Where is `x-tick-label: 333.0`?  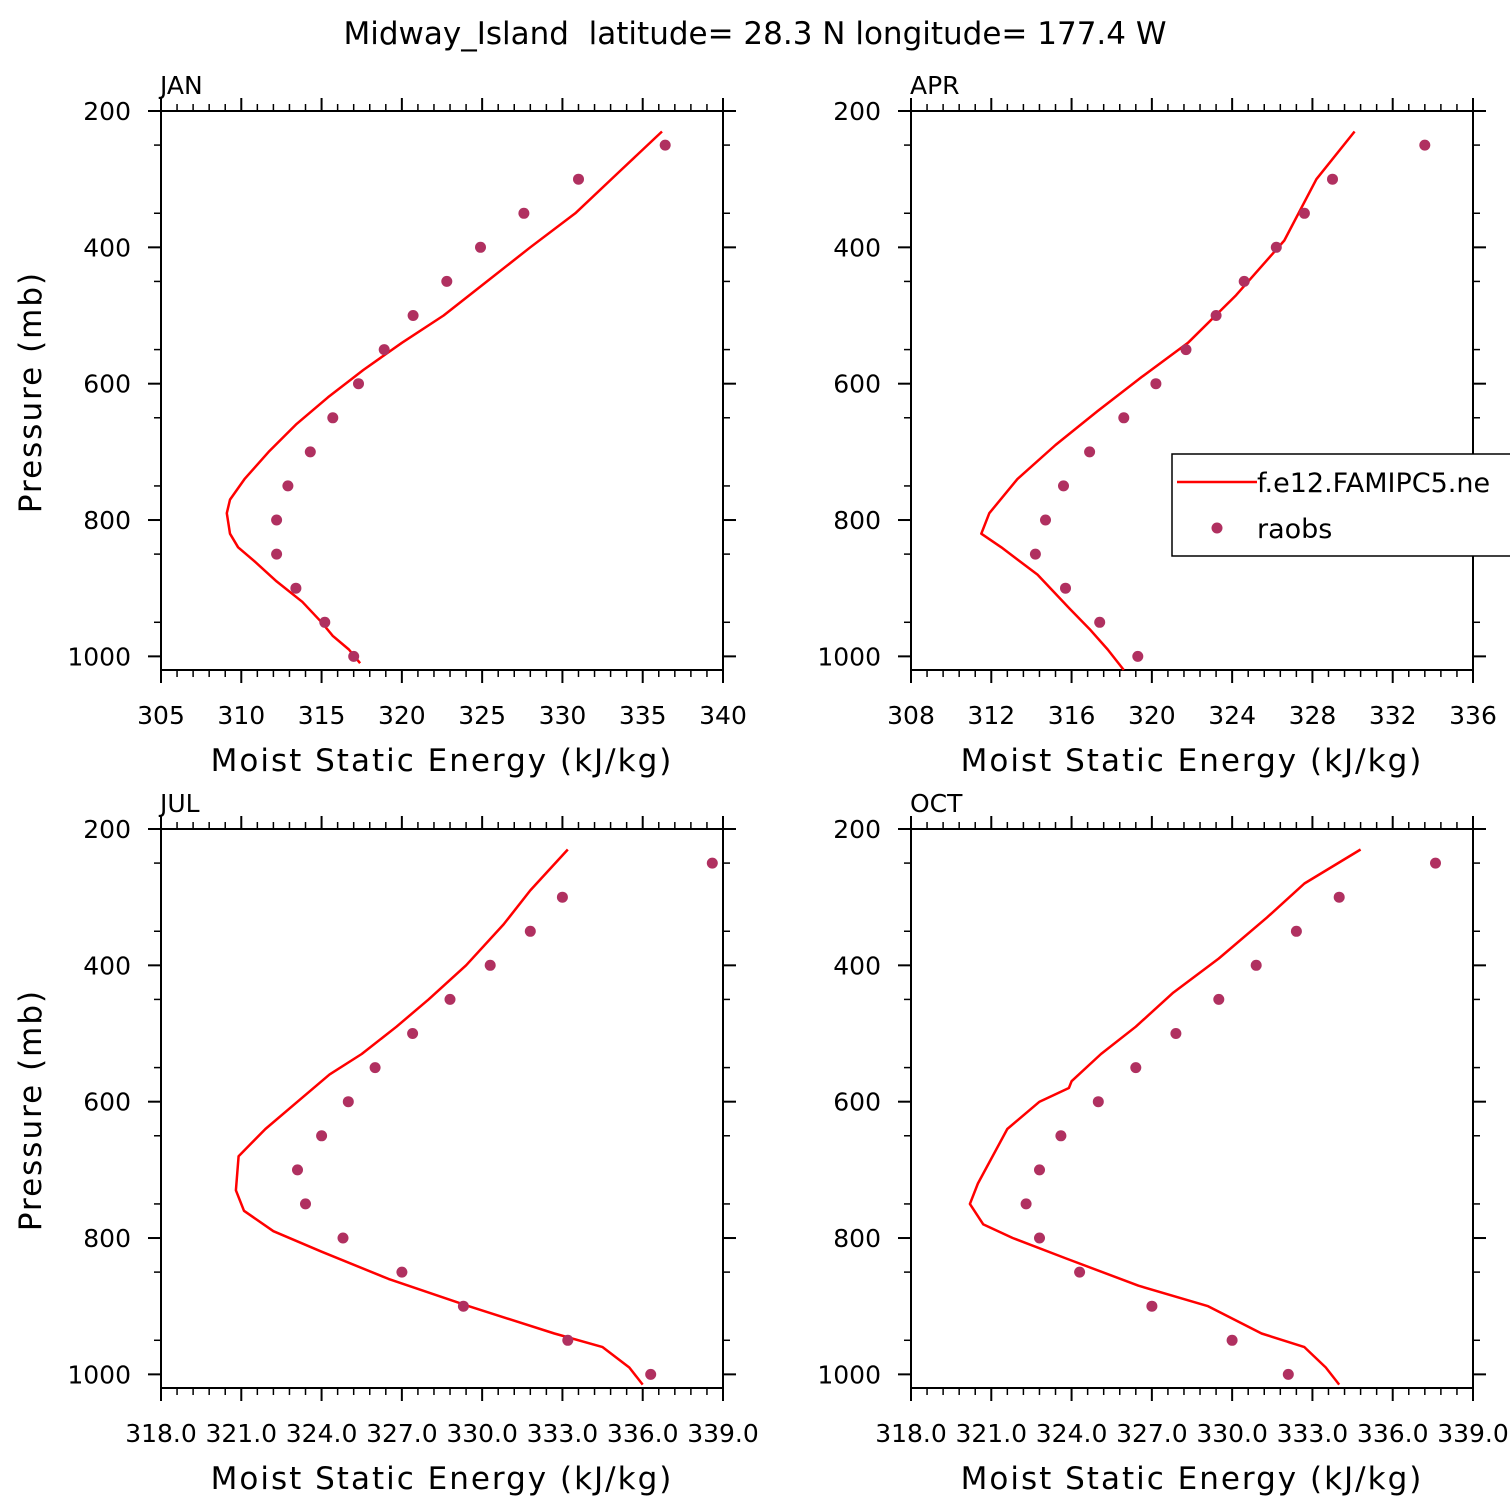
x-tick-label: 333.0 is located at coordinates (563, 1433).